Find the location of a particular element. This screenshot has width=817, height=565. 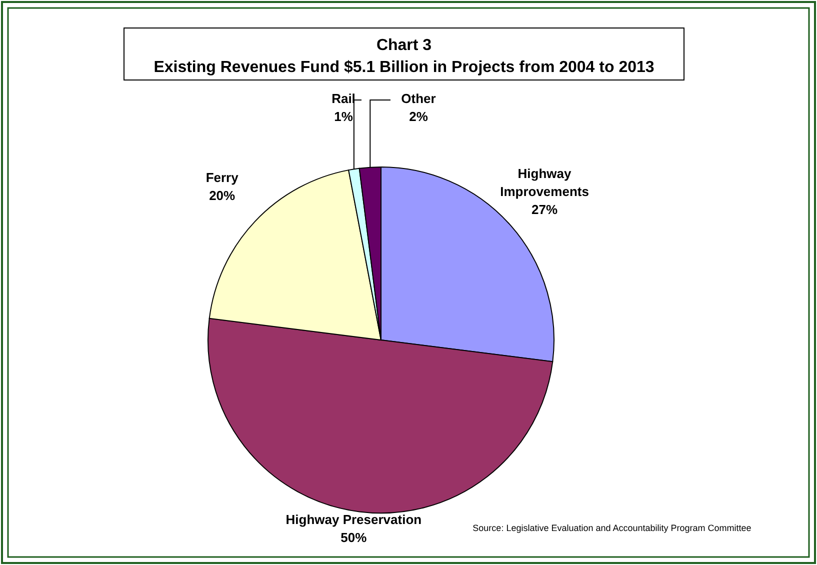

chart-subtitle: Existing Revenues Fund $5.1 Billion in Projects from 2004 to 2013 is located at coordinates (404, 67).